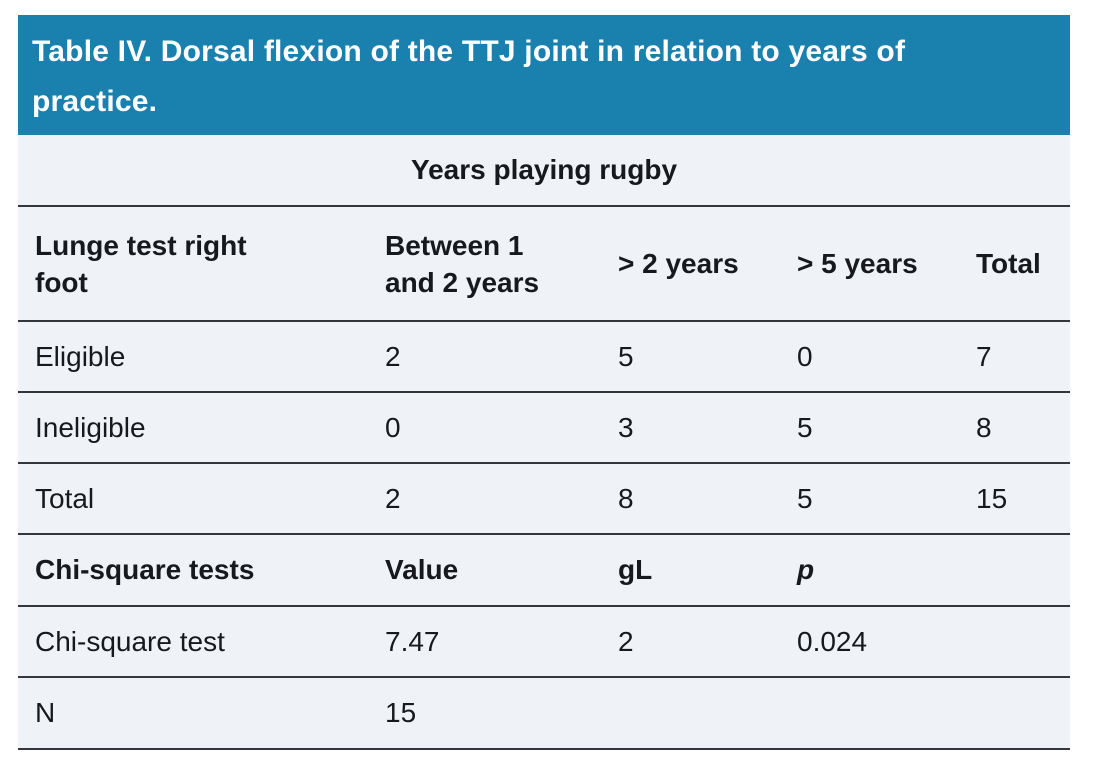  I want to click on column-header-between-1-and-2-years: Between 1 and 2 years, so click(484, 264).